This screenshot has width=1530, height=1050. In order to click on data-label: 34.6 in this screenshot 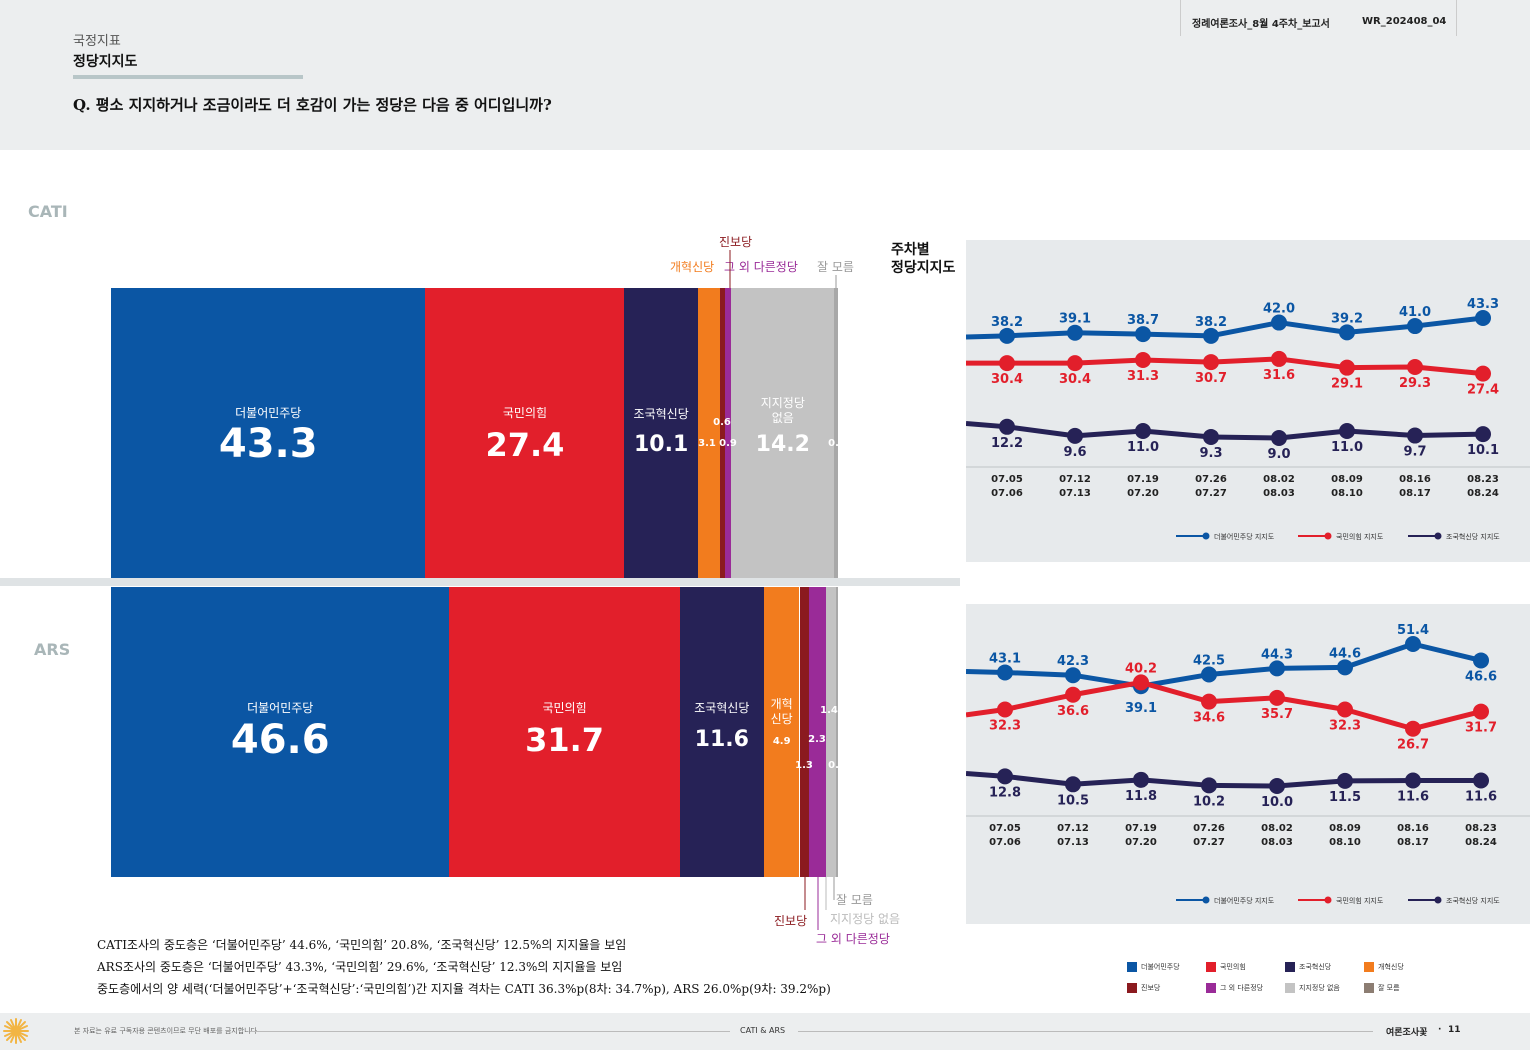, I will do `click(1209, 718)`.